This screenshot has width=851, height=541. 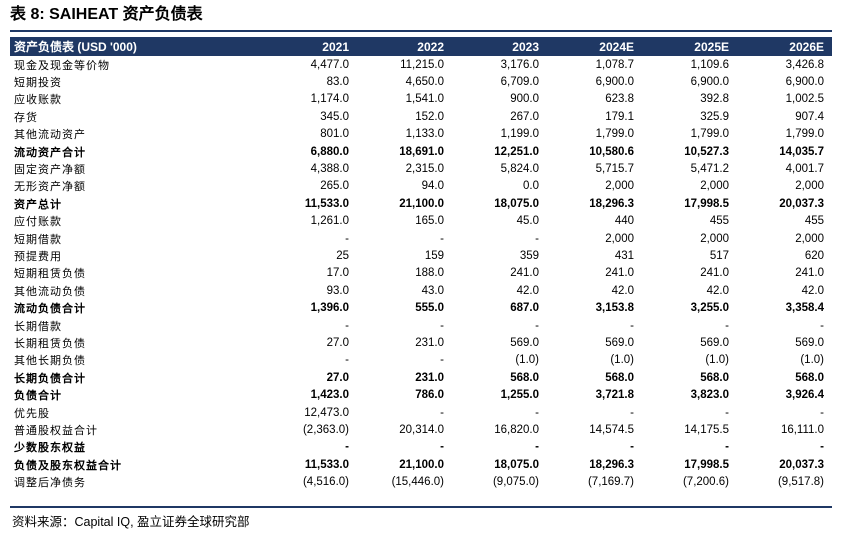 I want to click on table-cell: 94.0, so click(x=432, y=186).